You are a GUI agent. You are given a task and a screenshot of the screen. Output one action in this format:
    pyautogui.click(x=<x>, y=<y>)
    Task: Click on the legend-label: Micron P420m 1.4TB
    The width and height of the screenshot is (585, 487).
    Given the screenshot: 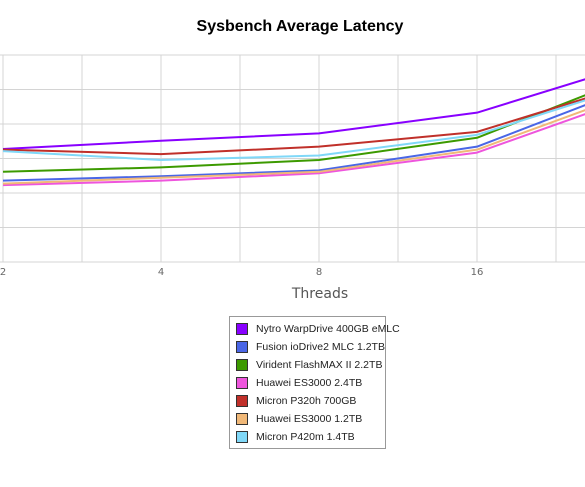 What is the action you would take?
    pyautogui.click(x=305, y=437)
    